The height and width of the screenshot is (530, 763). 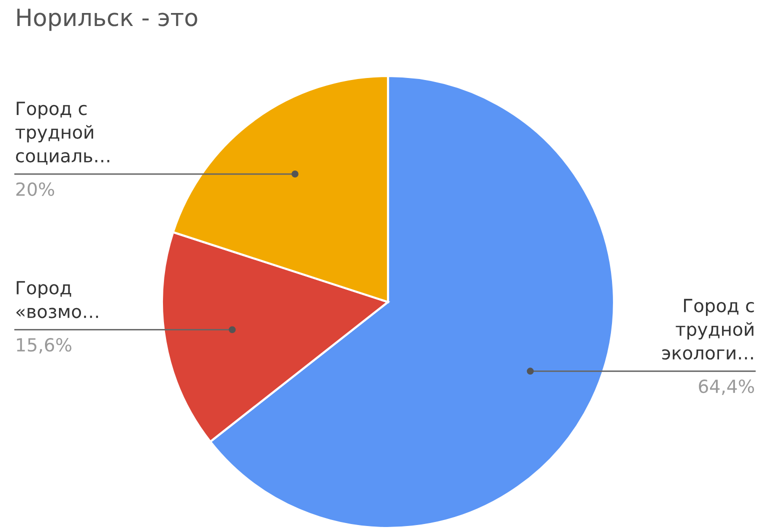 I want to click on data-label: 15,6%, so click(x=44, y=346).